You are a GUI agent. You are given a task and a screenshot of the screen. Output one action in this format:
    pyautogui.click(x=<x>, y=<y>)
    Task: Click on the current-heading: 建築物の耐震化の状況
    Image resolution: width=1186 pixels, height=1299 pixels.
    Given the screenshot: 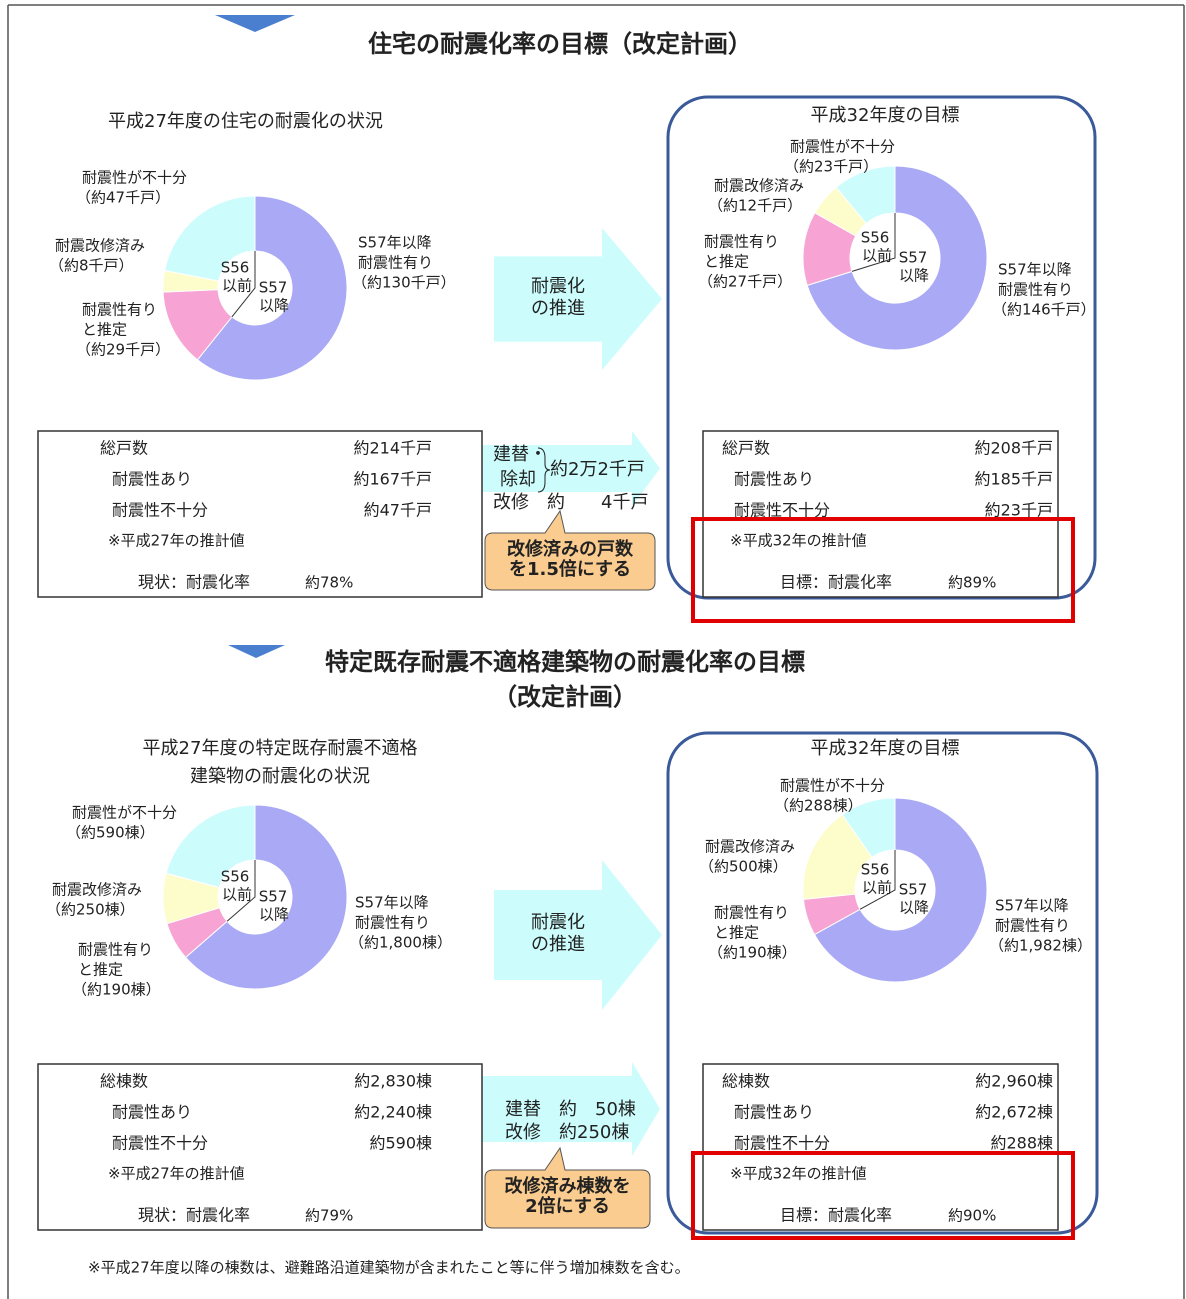 What is the action you would take?
    pyautogui.click(x=280, y=776)
    